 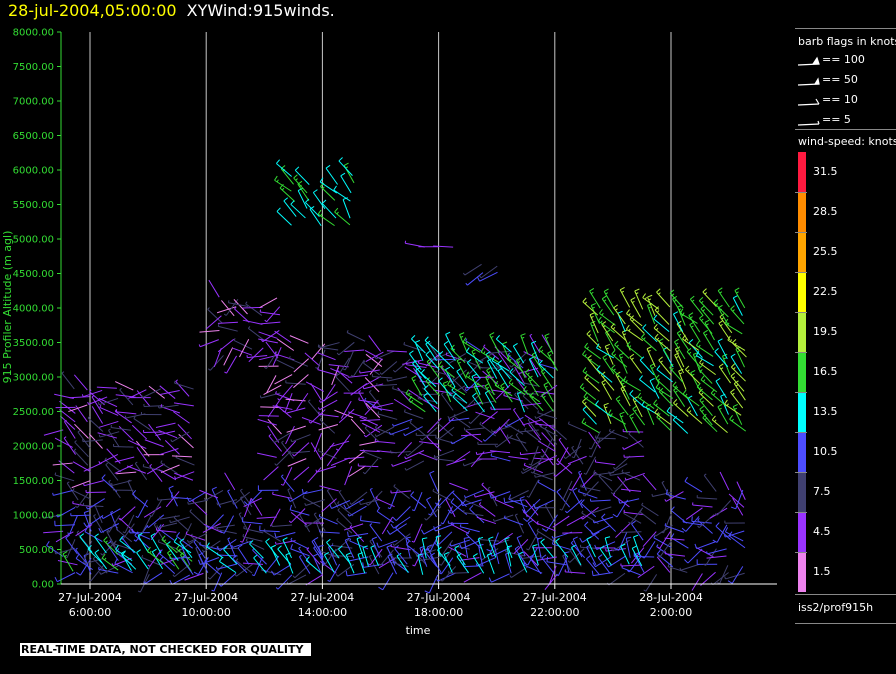 I want to click on title-datetime: 28-jul-2004,05:00:00, so click(x=92, y=10).